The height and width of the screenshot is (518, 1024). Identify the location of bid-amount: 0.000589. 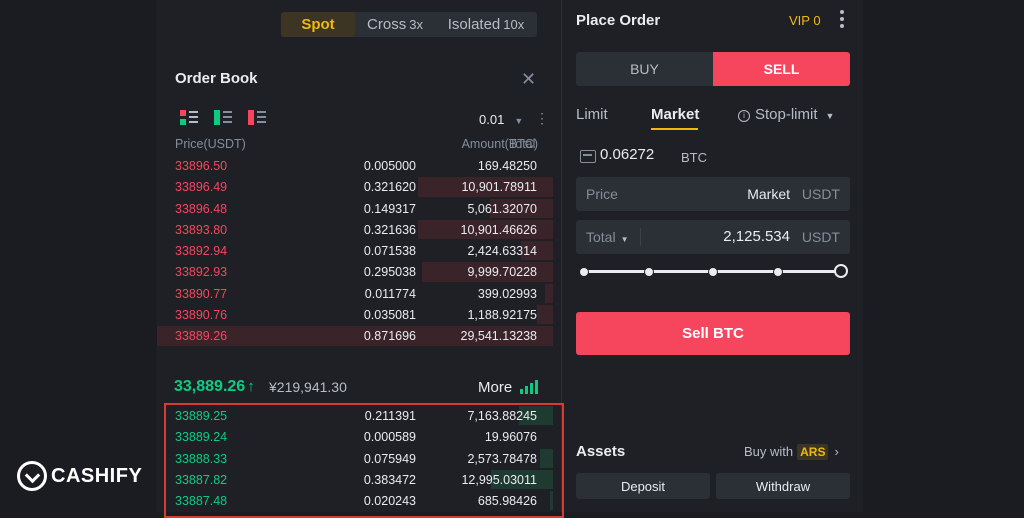
(390, 437).